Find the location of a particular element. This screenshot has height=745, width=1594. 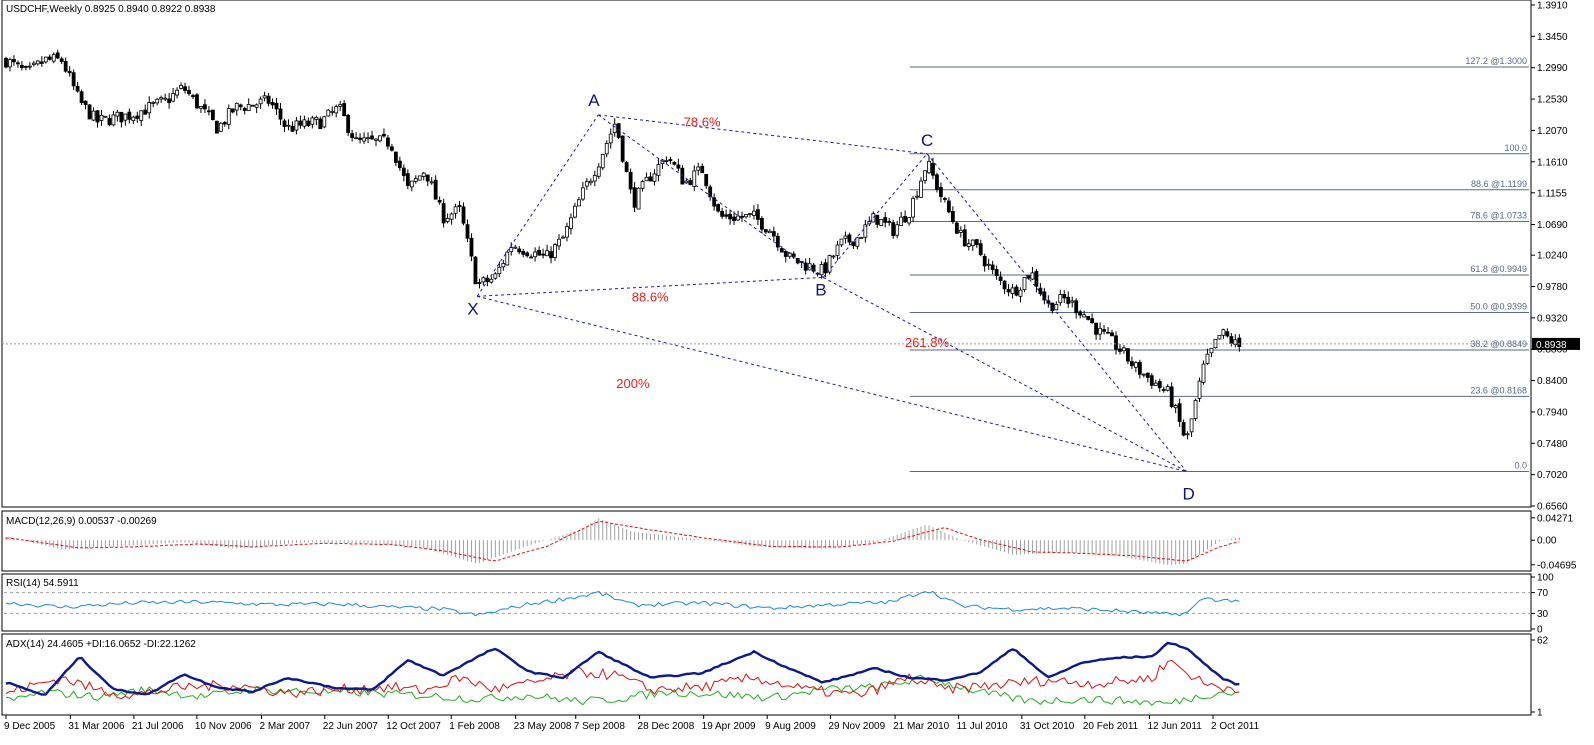

time-tick-label: 21 Mar 2010 is located at coordinates (921, 726).